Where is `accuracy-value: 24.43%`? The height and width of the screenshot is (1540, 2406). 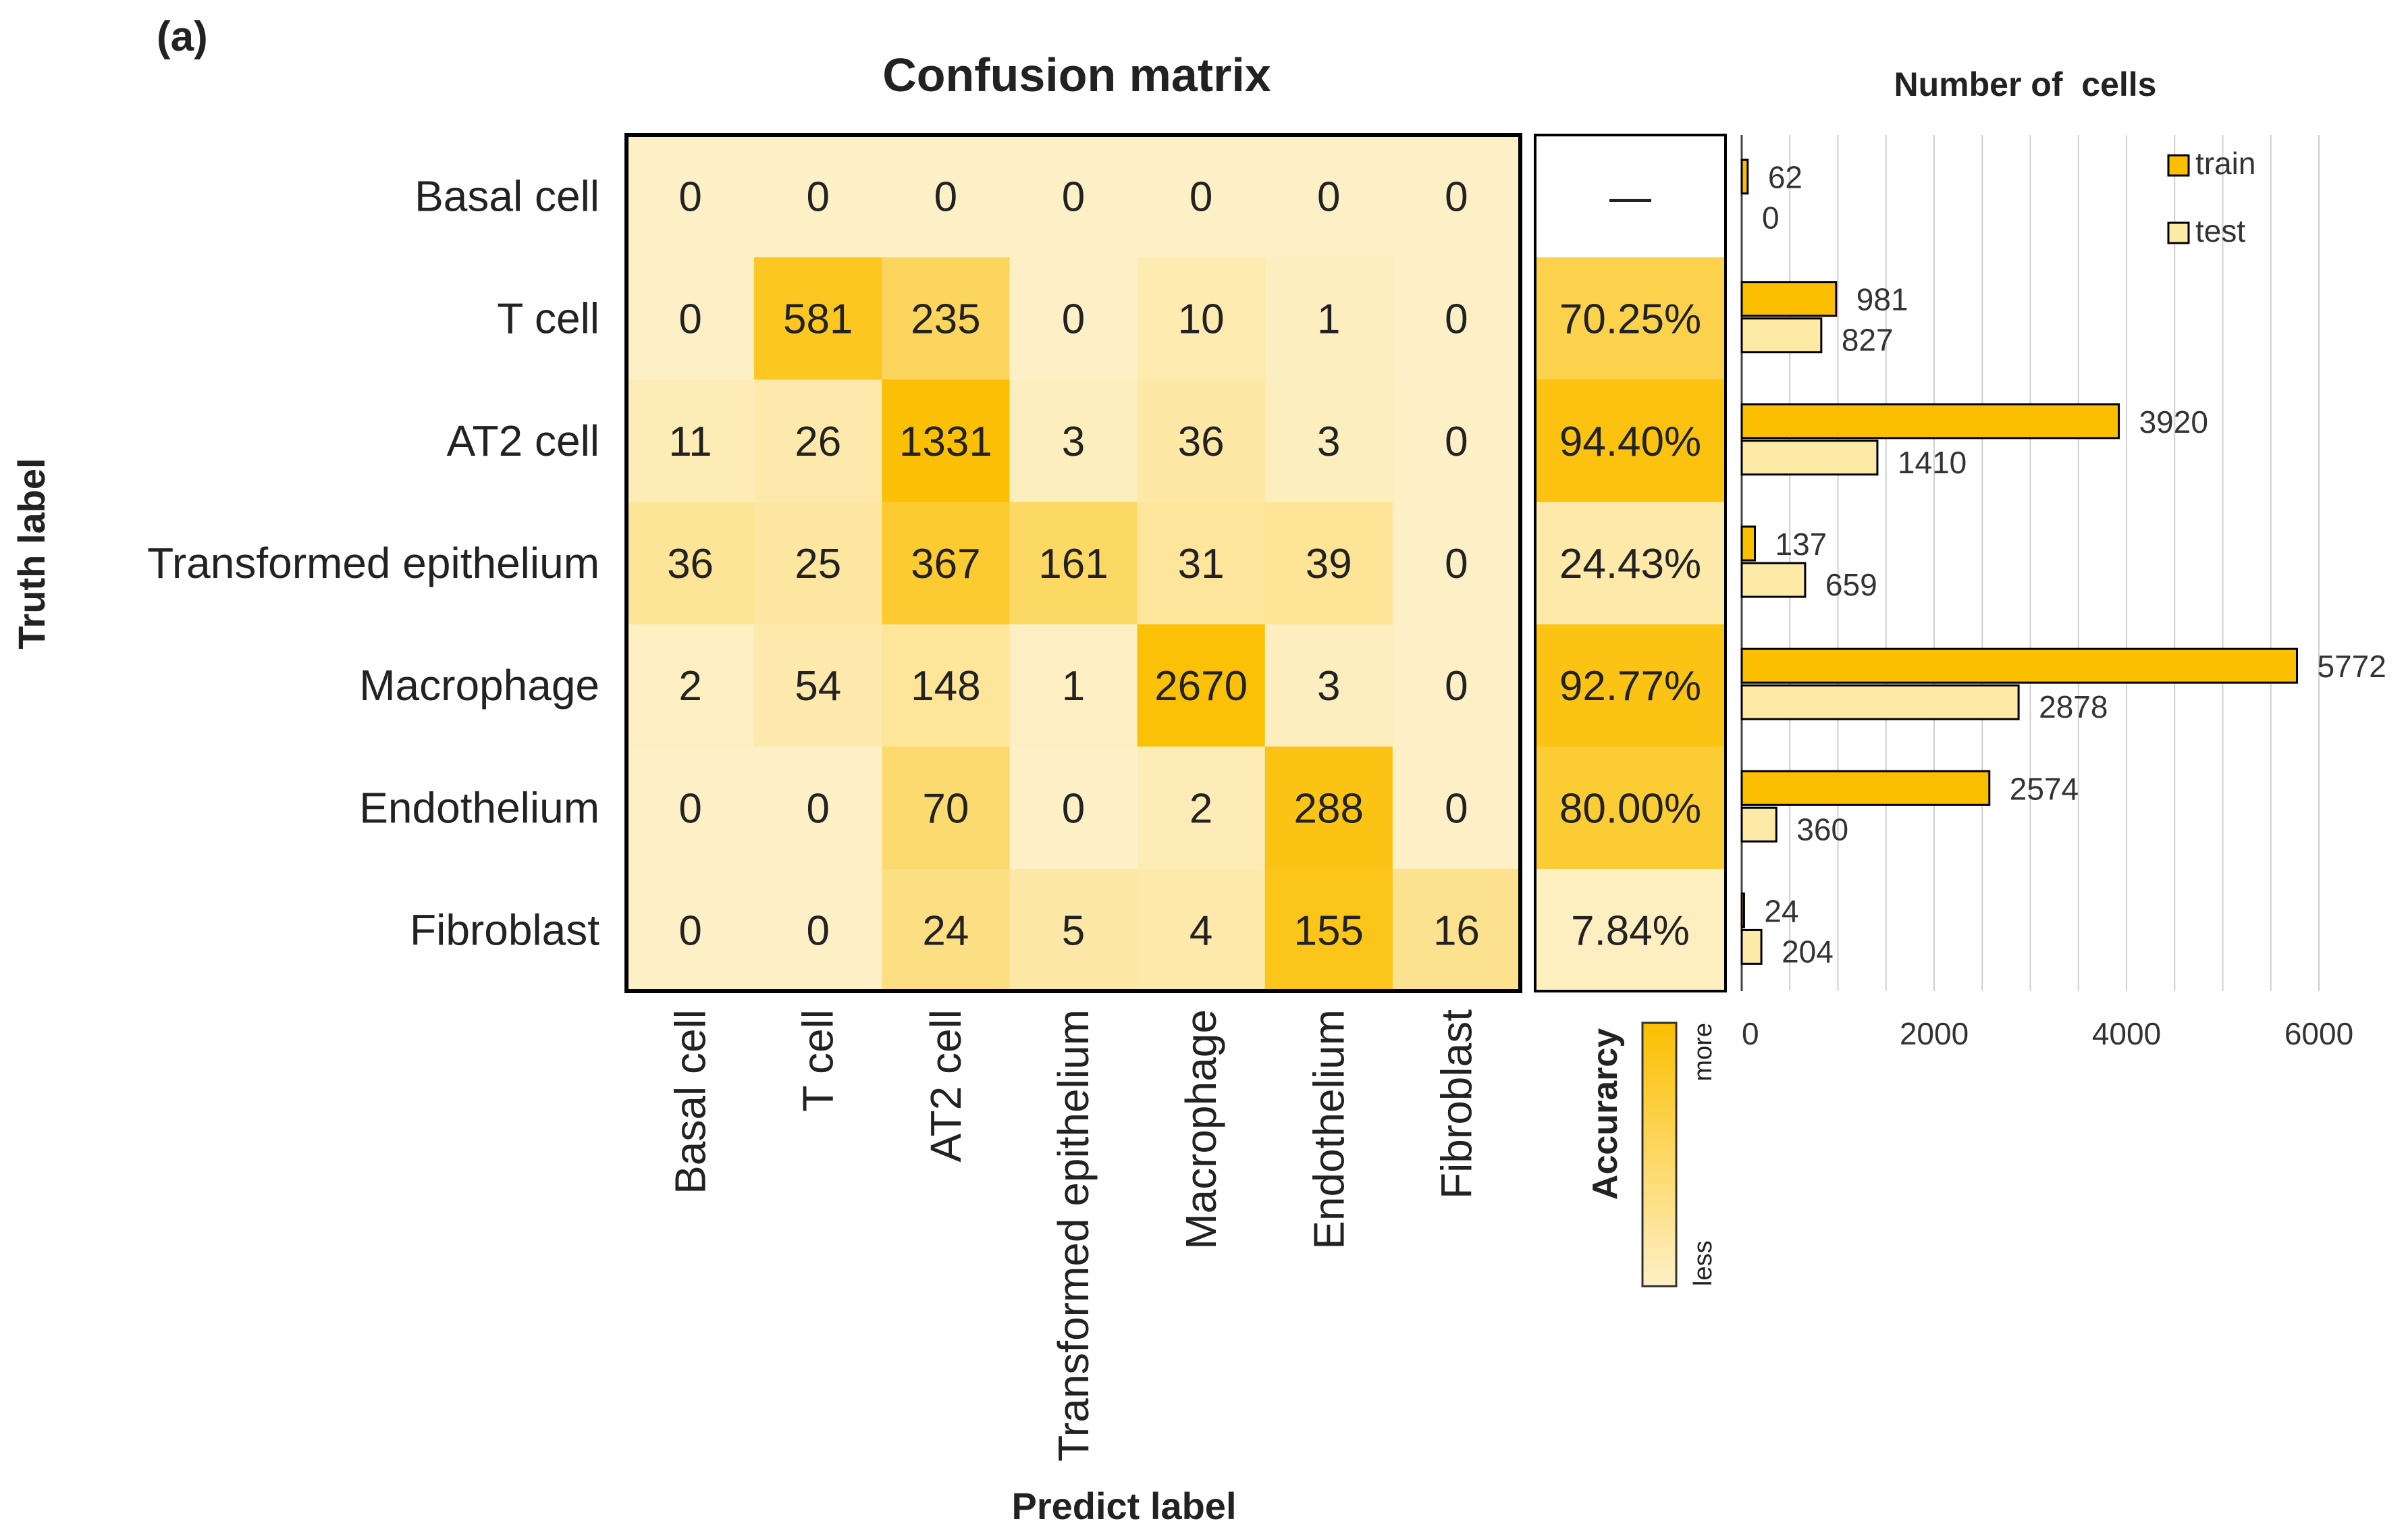
accuracy-value: 24.43% is located at coordinates (1630, 564).